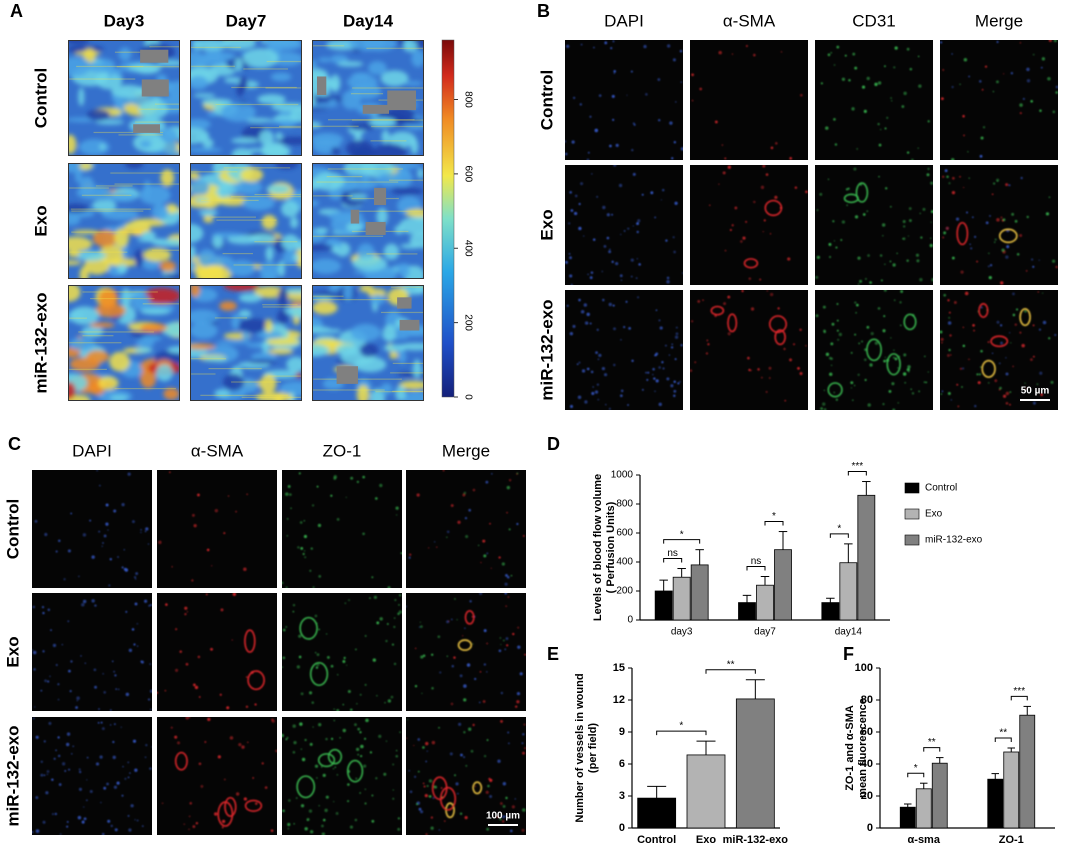  Describe the element at coordinates (321, 86) in the screenshot. I see `gray-patch` at that location.